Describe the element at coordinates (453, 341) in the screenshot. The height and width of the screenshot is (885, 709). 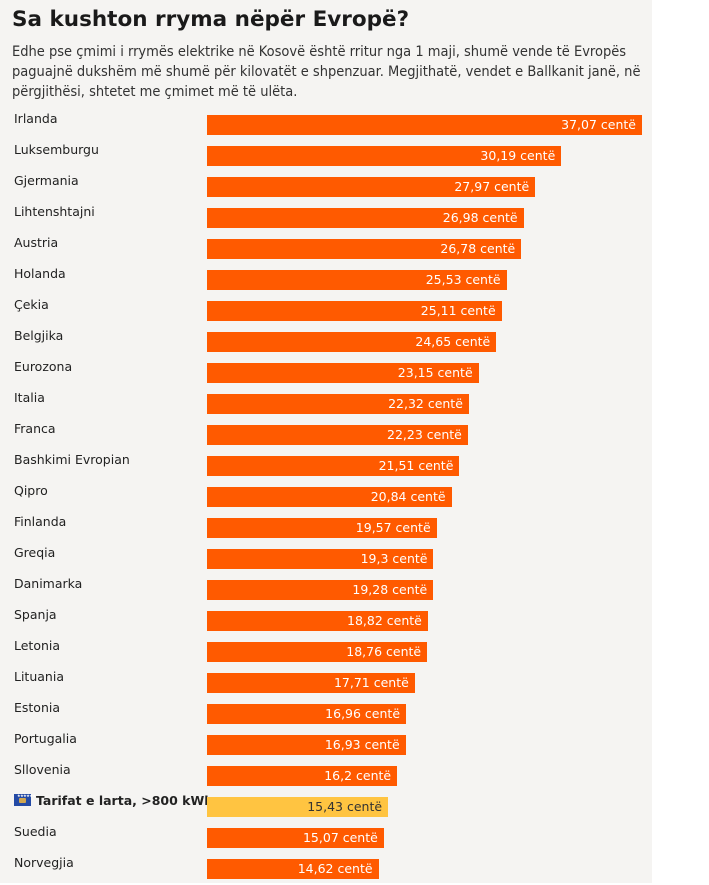
I see `value-label: 24,65 centë` at that location.